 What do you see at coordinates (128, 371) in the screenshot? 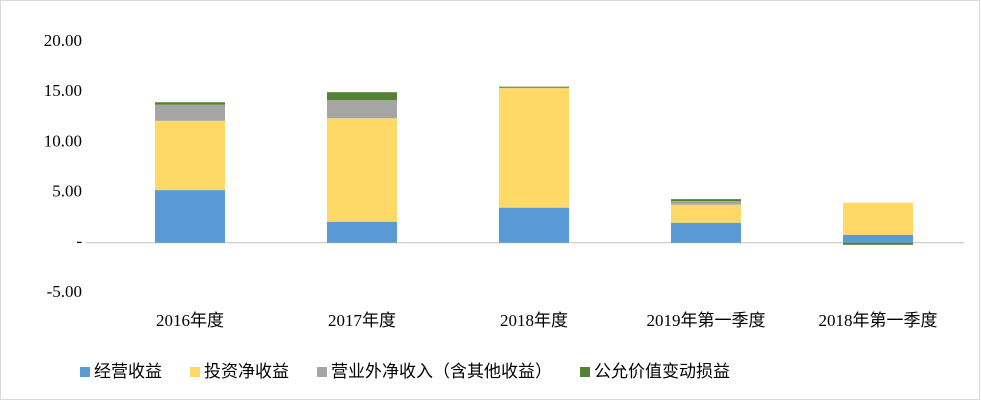
I see `legend-label: 经营收益` at bounding box center [128, 371].